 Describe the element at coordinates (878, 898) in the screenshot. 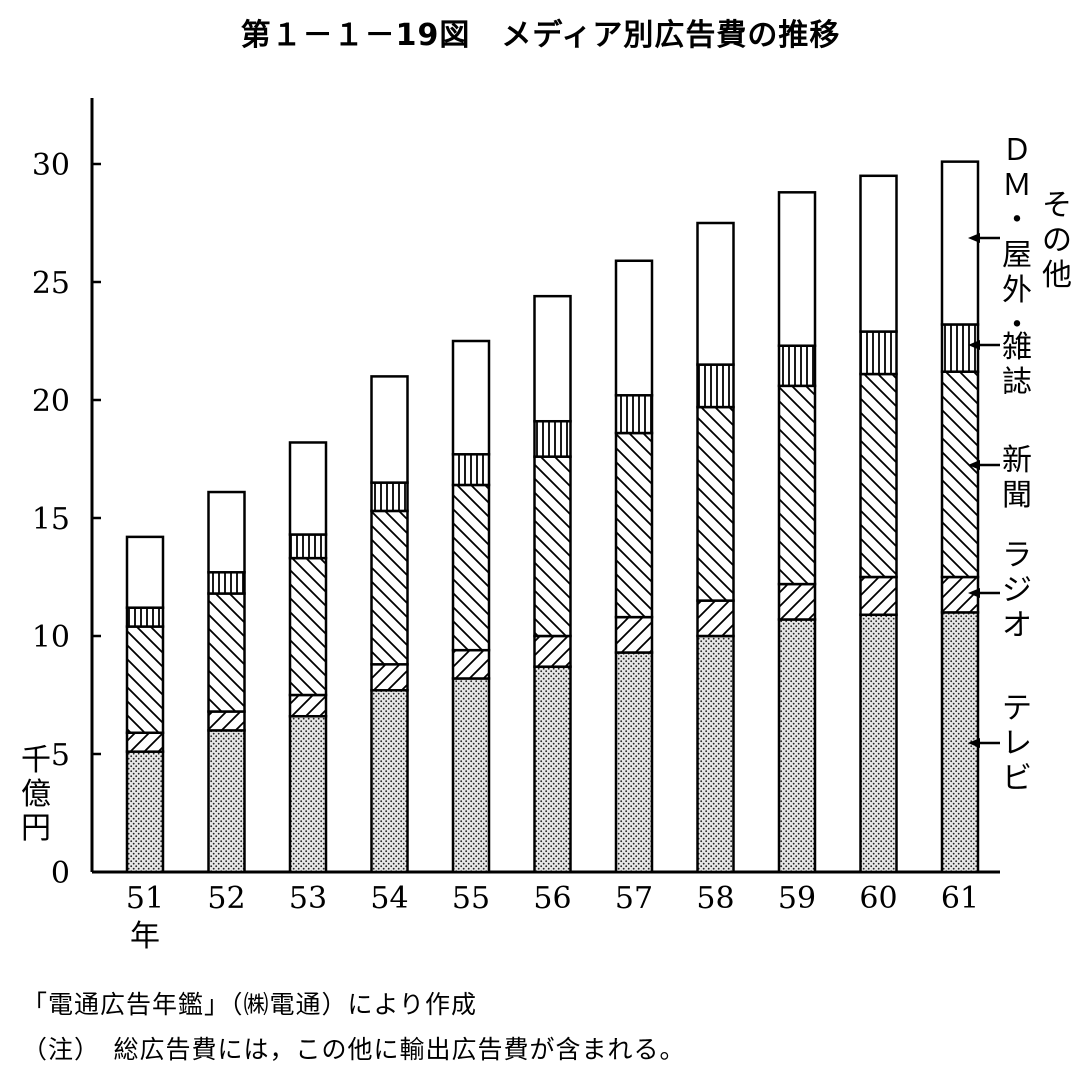

I see `x-tick-label: 60` at that location.